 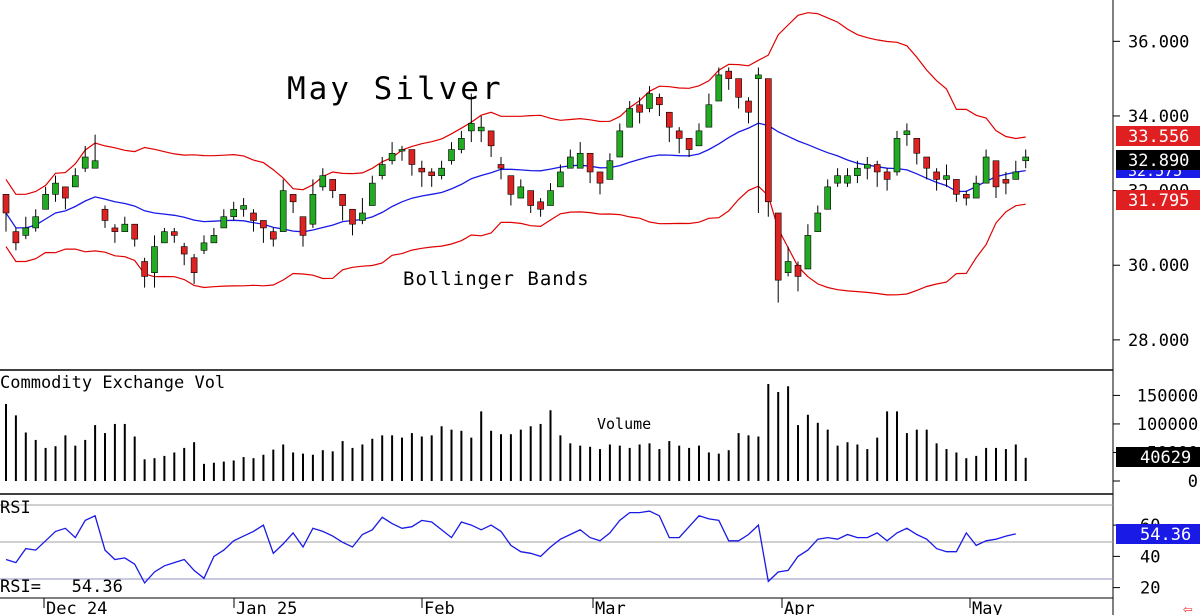 I want to click on price-y-label: 36.000, so click(x=1158, y=42).